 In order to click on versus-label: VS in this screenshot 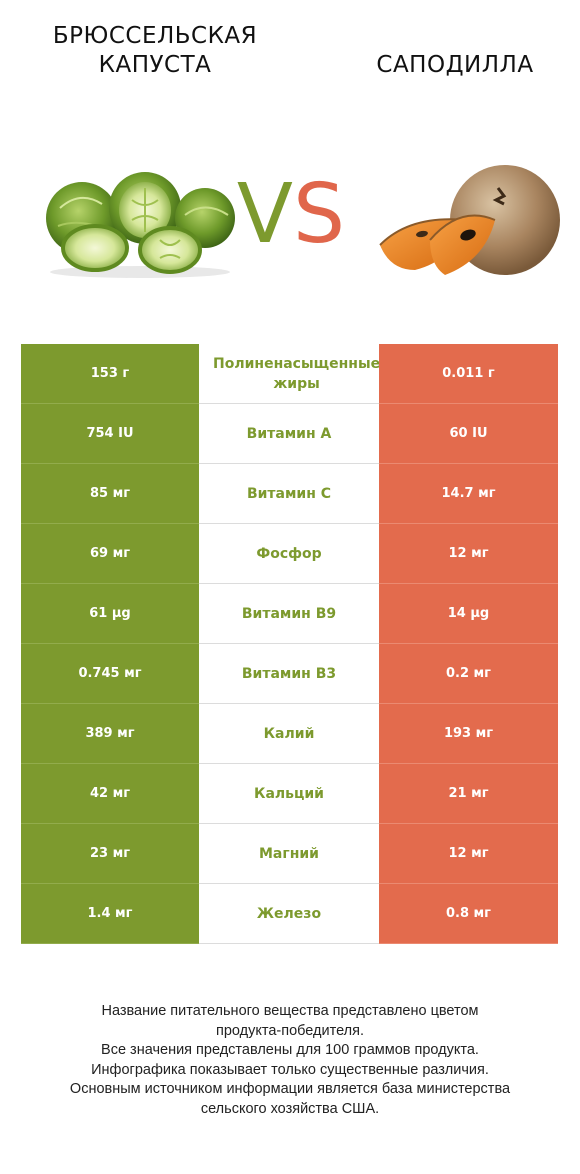, I will do `click(291, 214)`.